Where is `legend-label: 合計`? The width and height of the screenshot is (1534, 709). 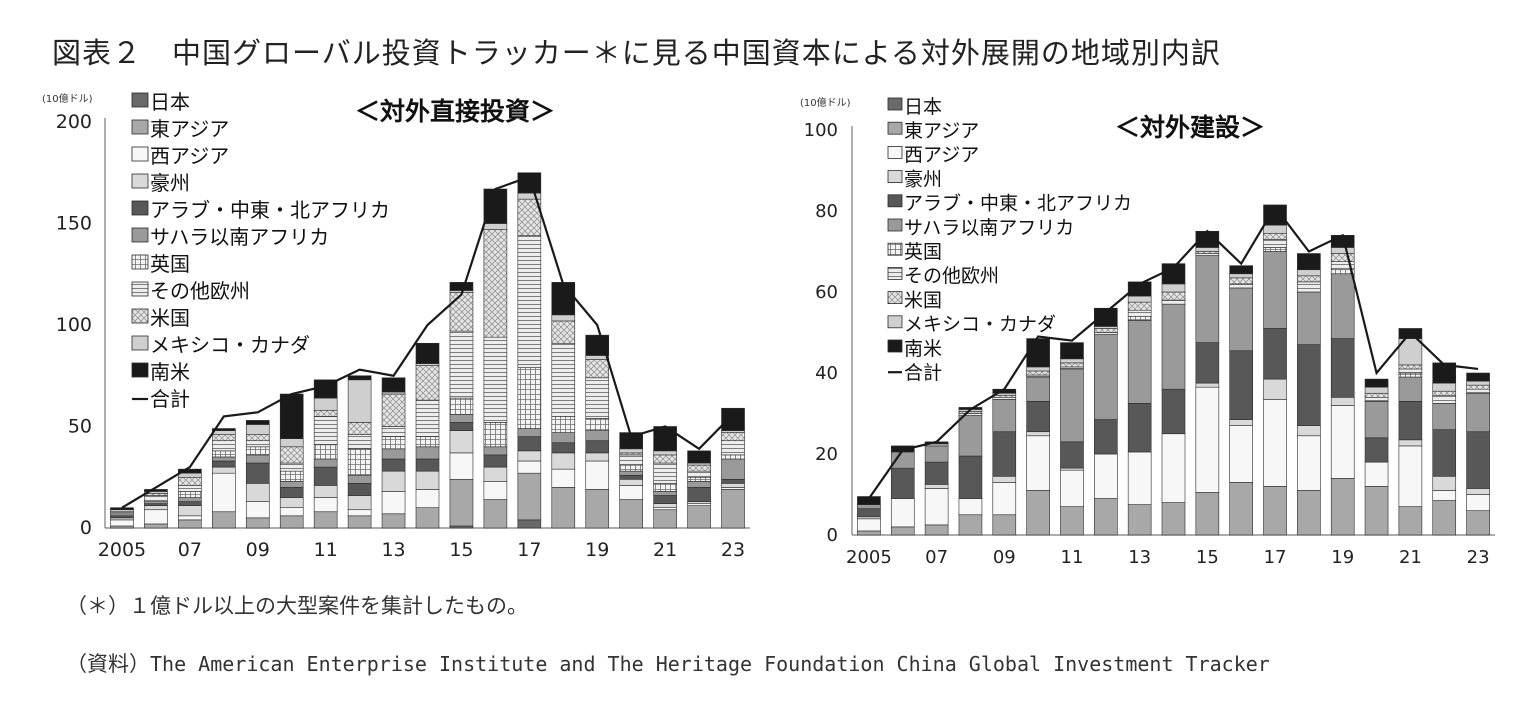 legend-label: 合計 is located at coordinates (923, 373).